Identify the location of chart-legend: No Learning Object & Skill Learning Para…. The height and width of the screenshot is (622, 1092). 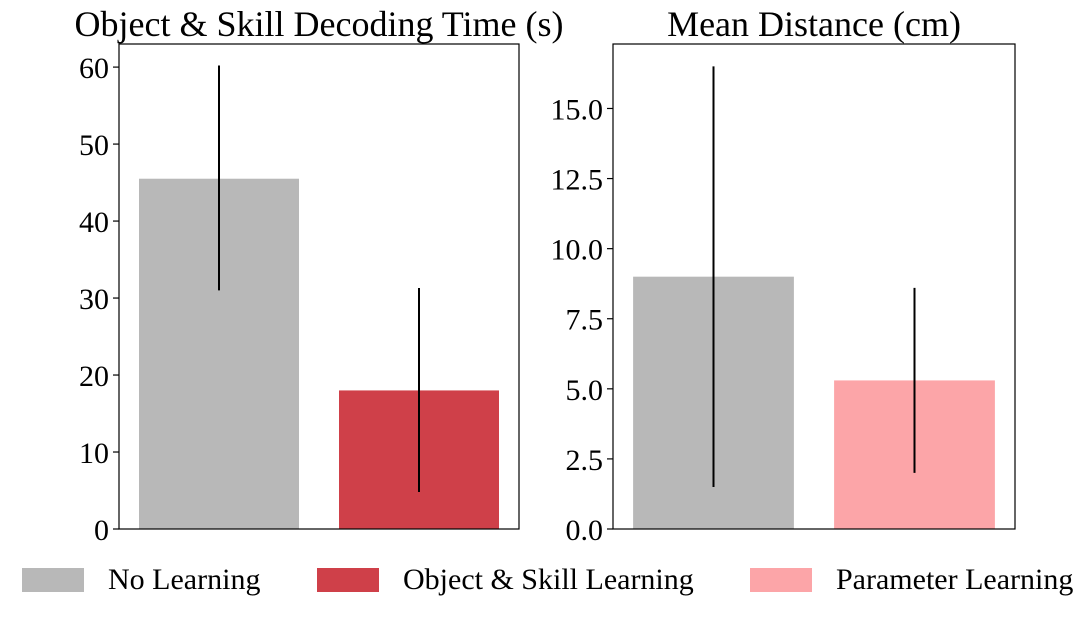
(546, 582).